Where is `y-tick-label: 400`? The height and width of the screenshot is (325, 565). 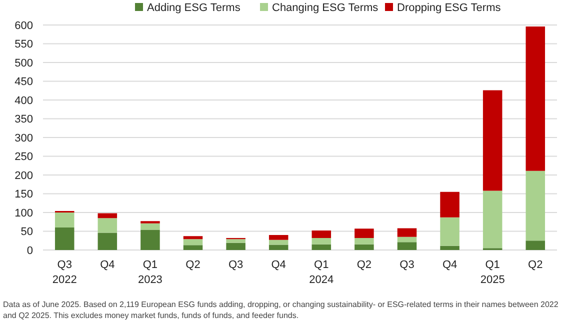 y-tick-label: 400 is located at coordinates (23, 100).